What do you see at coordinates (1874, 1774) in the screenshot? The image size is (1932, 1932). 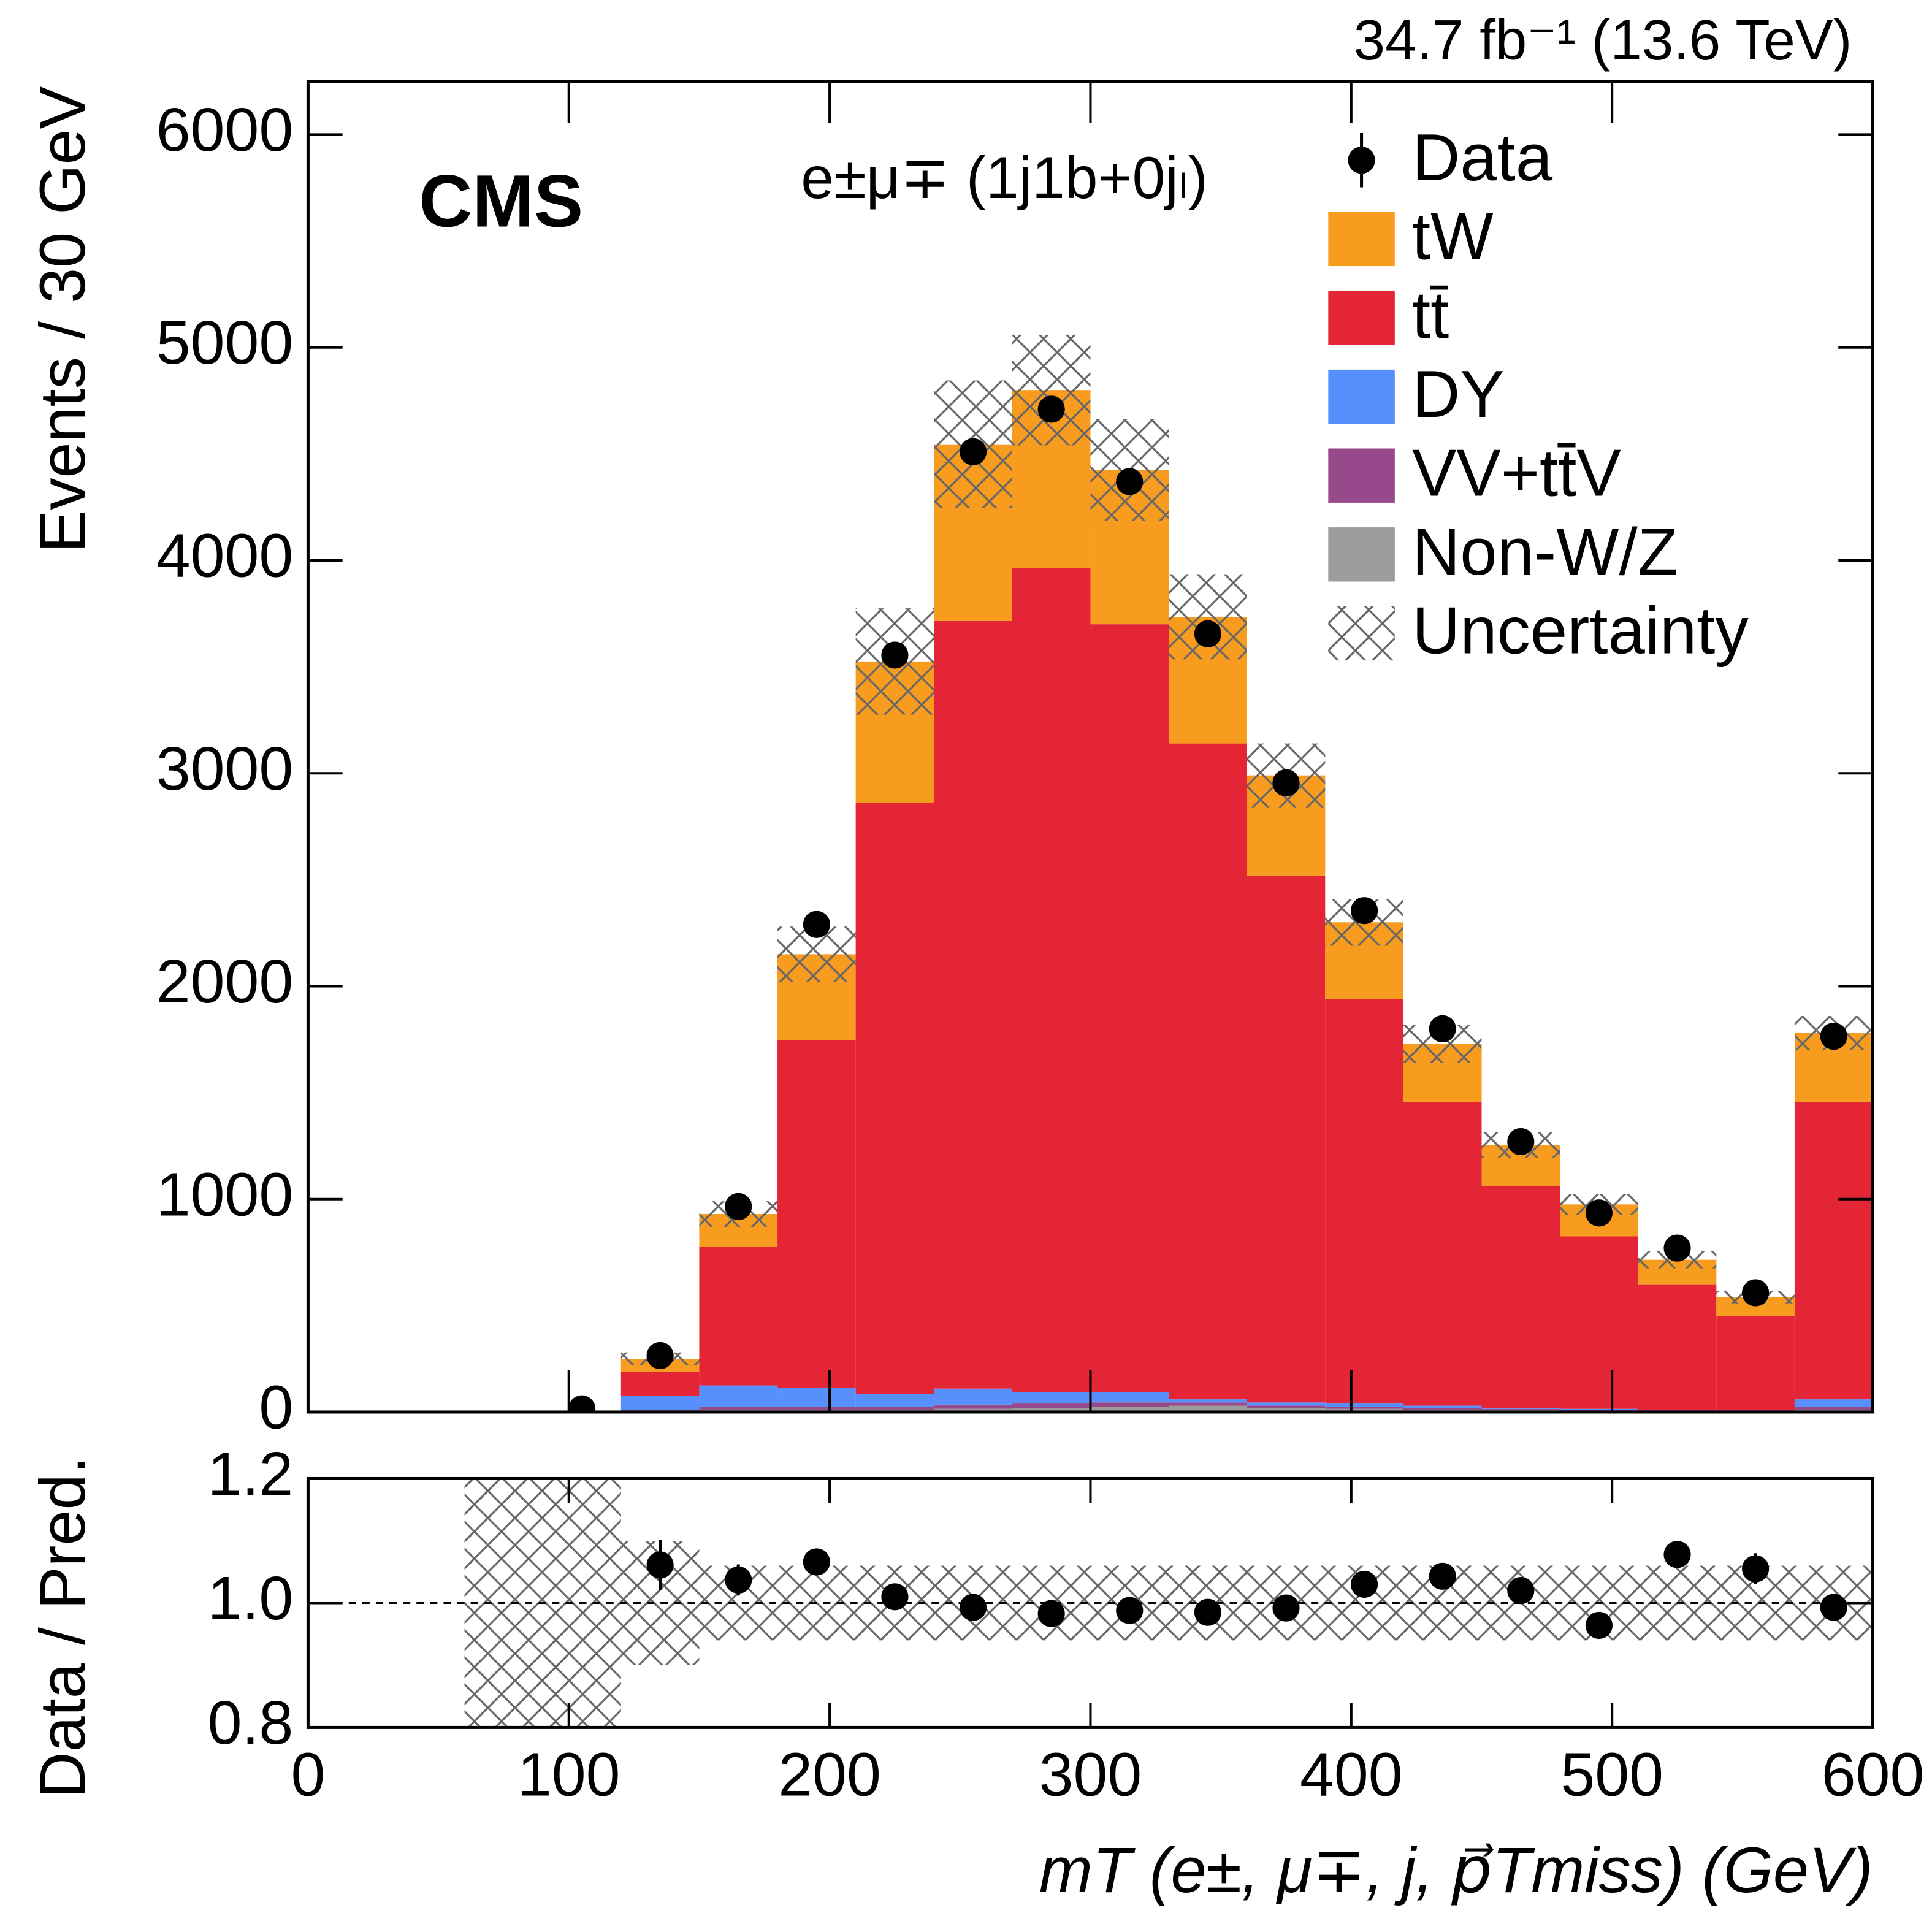 I see `x-tick-label: 600` at bounding box center [1874, 1774].